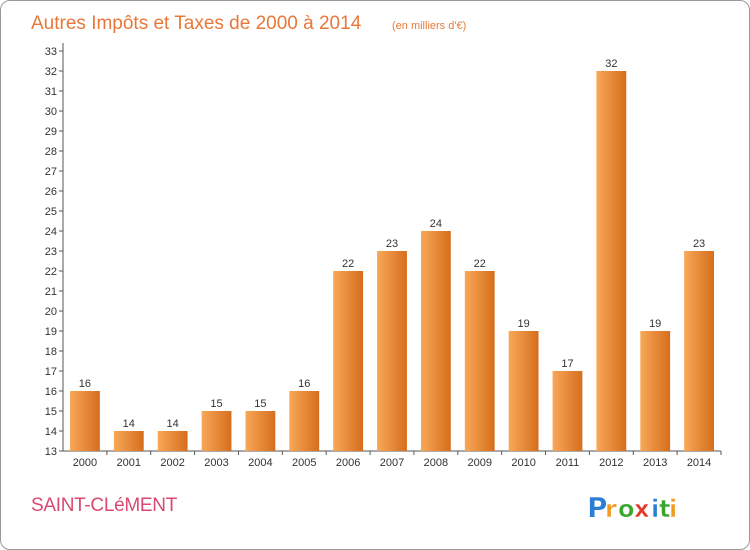 The height and width of the screenshot is (550, 750). What do you see at coordinates (523, 463) in the screenshot?
I see `x-tick-label: 2010` at bounding box center [523, 463].